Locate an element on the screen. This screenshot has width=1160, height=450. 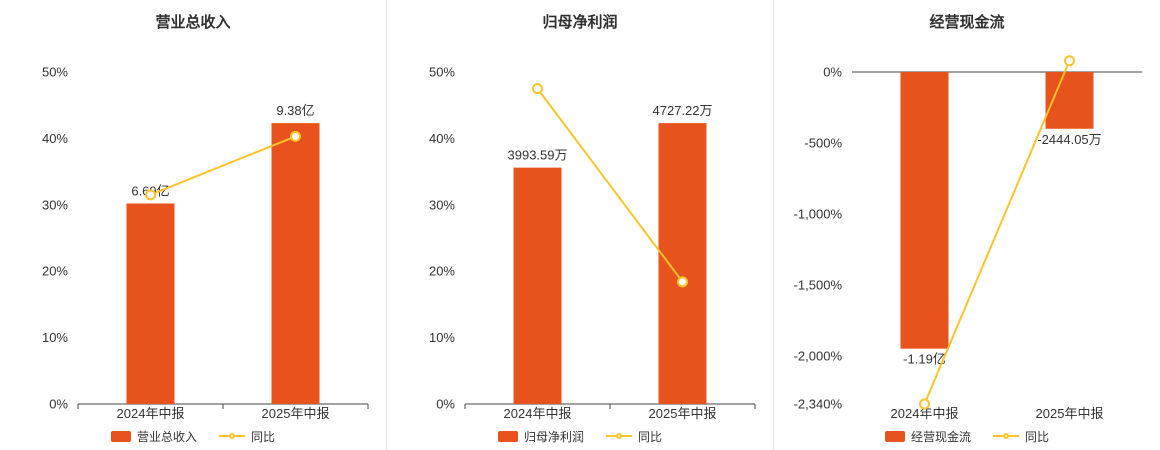
chart-legend: 营业总收入 同比 is located at coordinates (193, 436).